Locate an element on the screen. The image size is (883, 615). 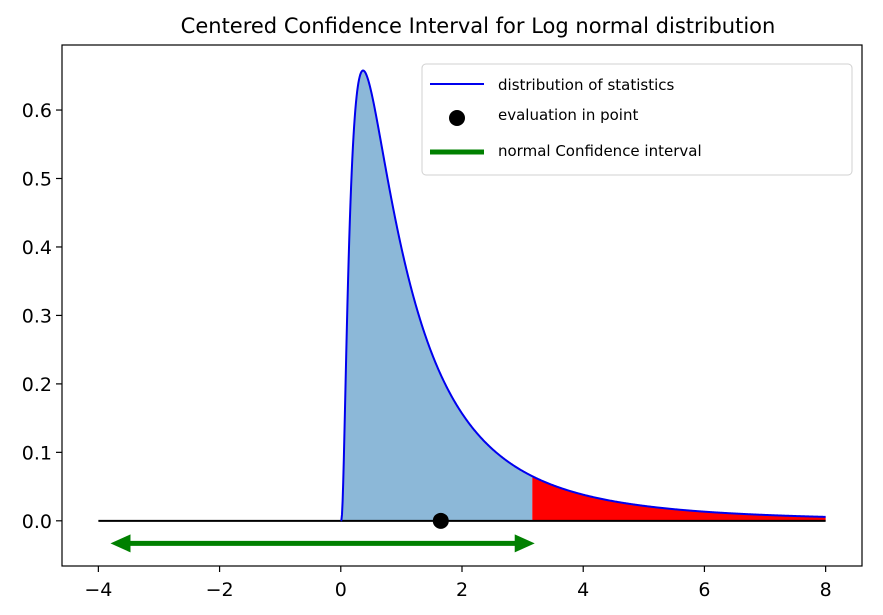
x-tick-label: 8 is located at coordinates (826, 590).